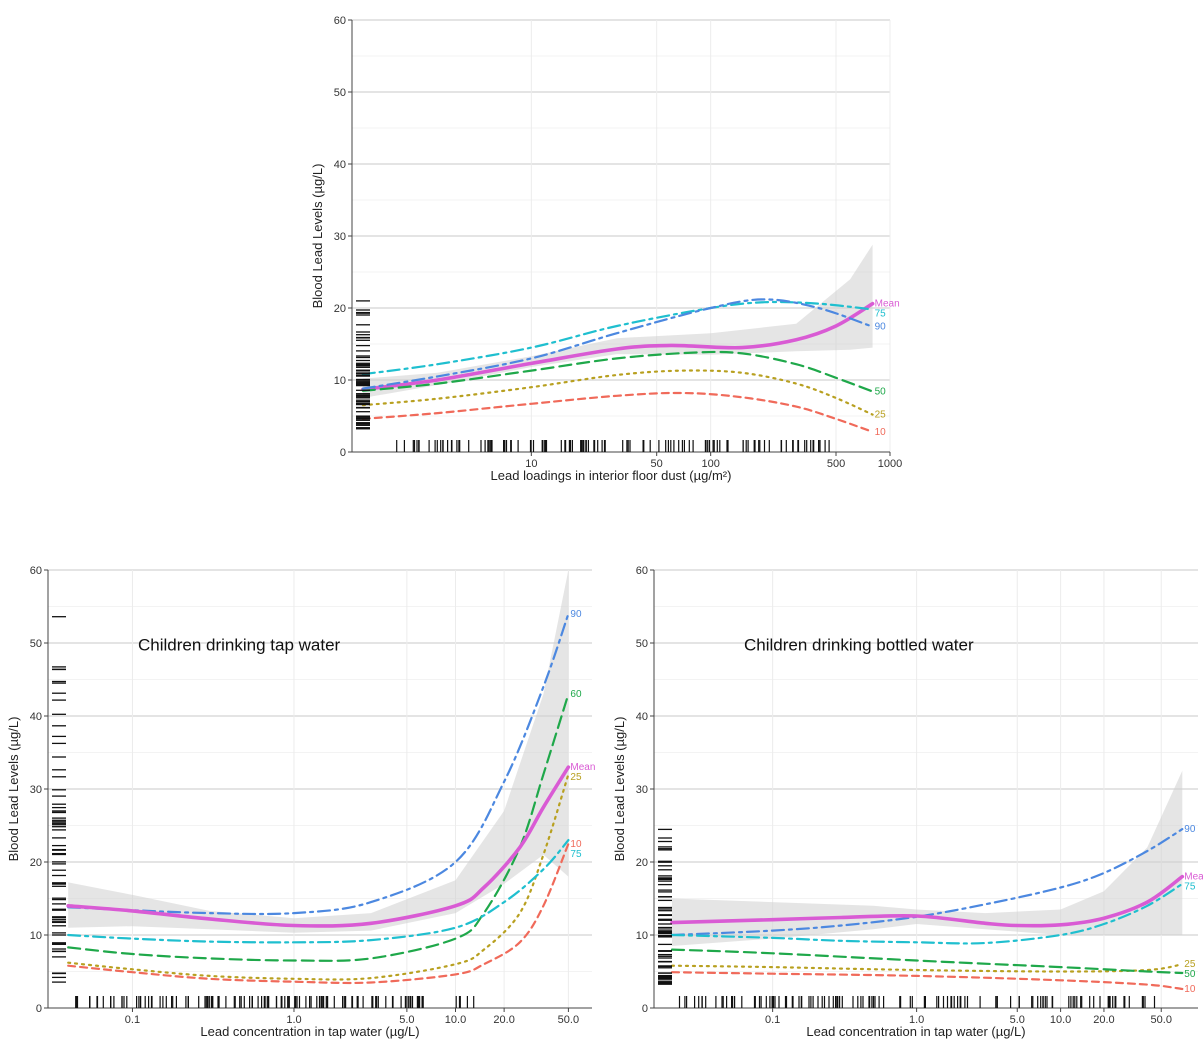 The height and width of the screenshot is (1057, 1203). Describe the element at coordinates (859, 644) in the screenshot. I see `panel-annotation: Children drinking bottled water` at that location.